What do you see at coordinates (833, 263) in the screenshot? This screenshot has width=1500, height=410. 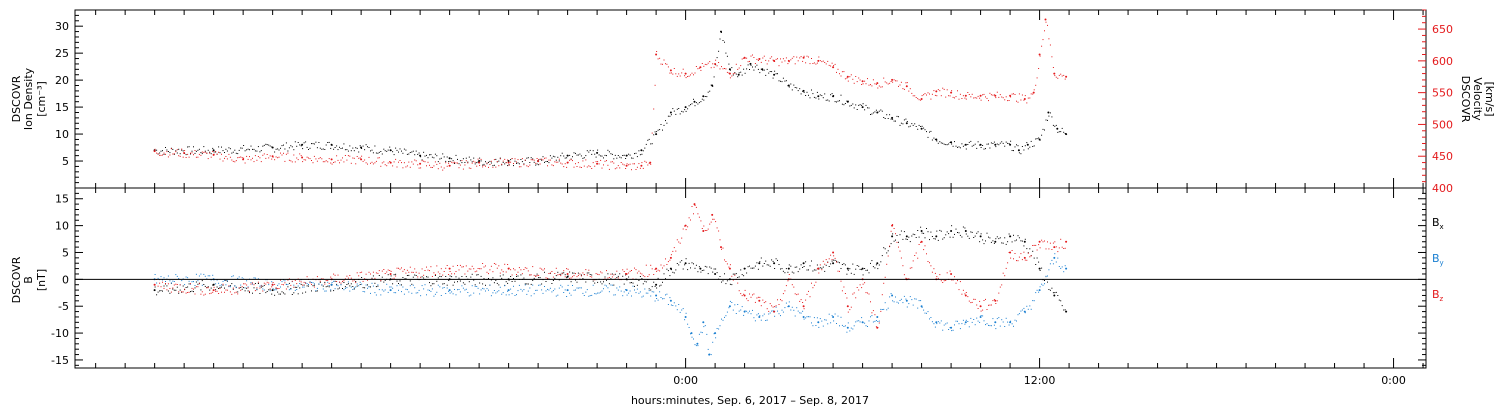 I see `bx-point` at bounding box center [833, 263].